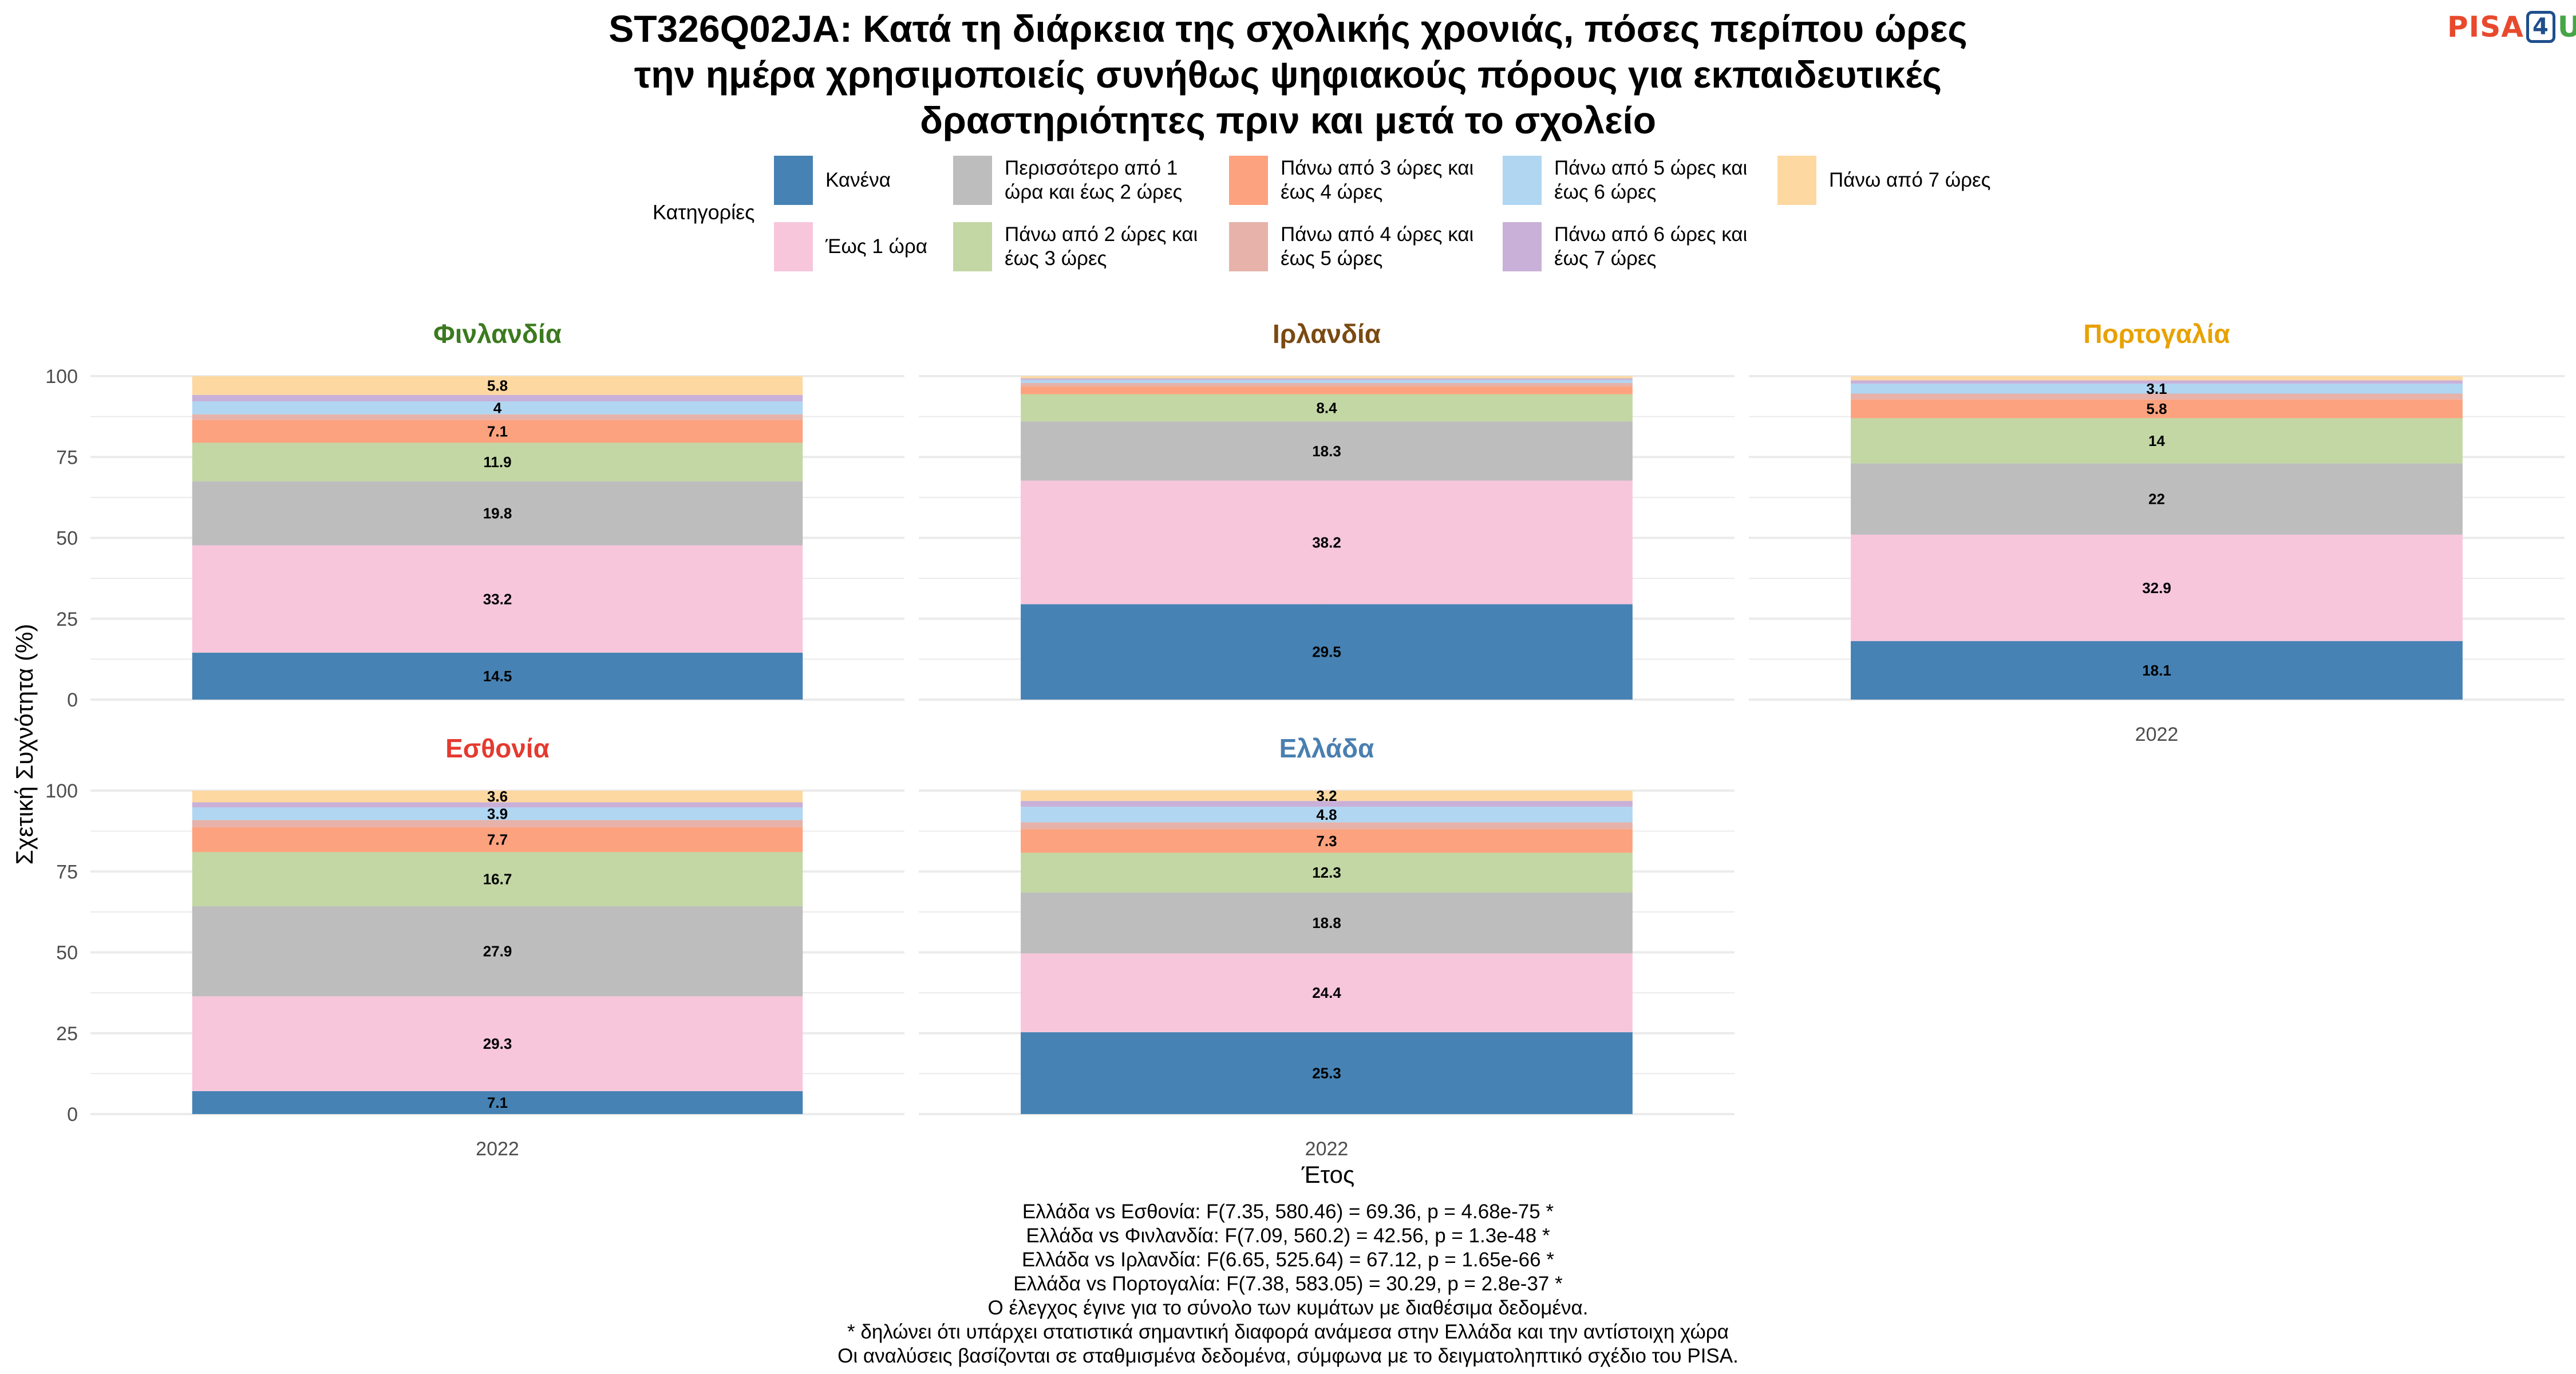 The image size is (2576, 1374). I want to click on legend-label: Κανένα, so click(858, 180).